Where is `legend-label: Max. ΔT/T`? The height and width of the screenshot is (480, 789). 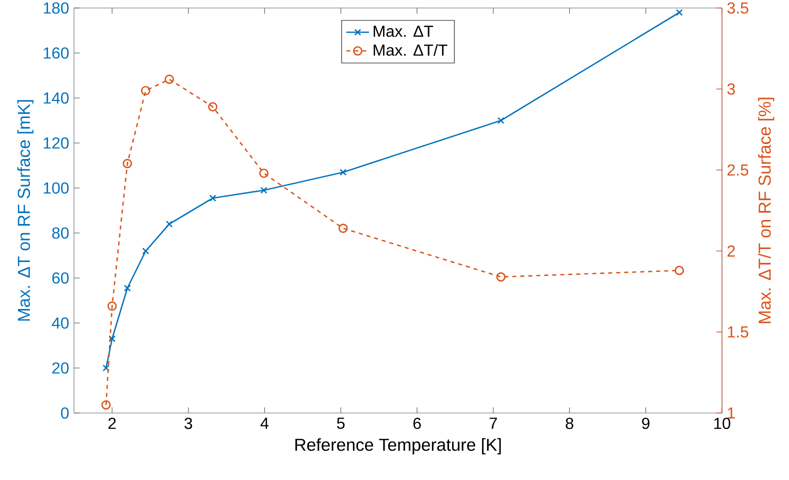
legend-label: Max. ΔT/T is located at coordinates (411, 50).